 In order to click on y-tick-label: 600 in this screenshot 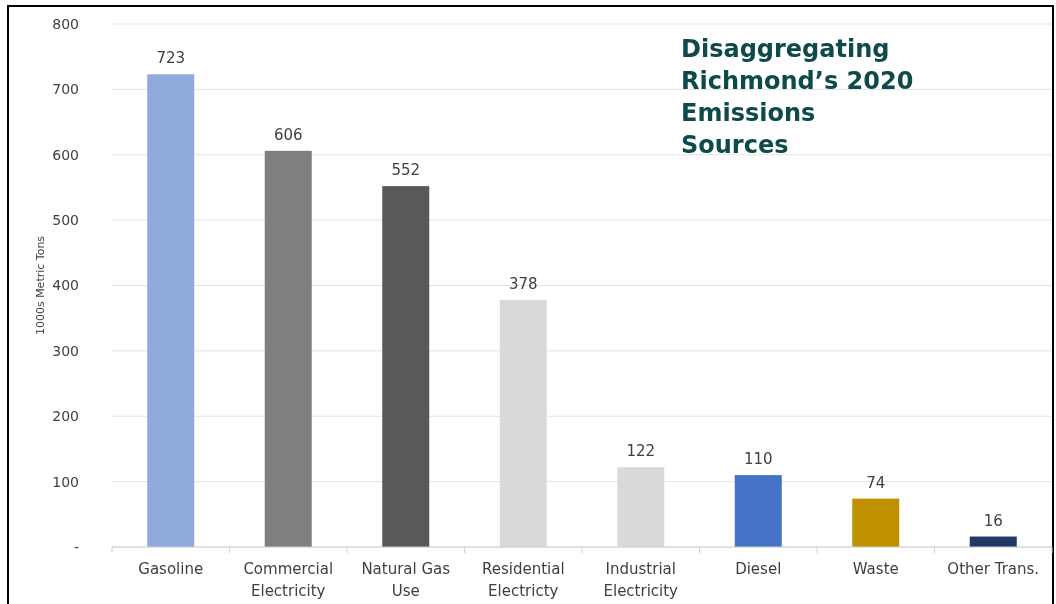, I will do `click(65, 154)`.